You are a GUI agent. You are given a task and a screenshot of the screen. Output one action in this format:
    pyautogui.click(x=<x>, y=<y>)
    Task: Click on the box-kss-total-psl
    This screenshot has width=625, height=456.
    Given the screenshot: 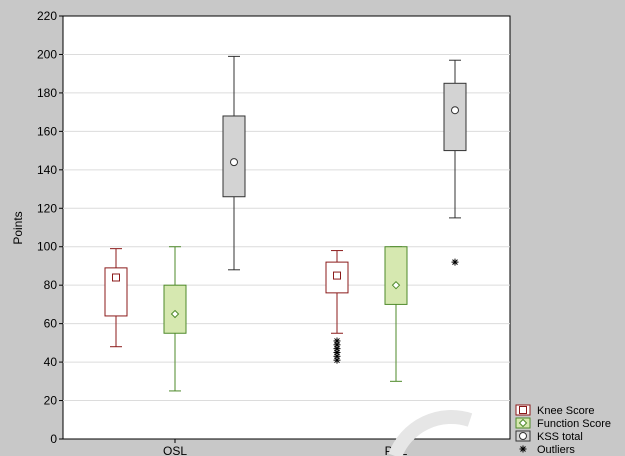 What is the action you would take?
    pyautogui.click(x=455, y=162)
    